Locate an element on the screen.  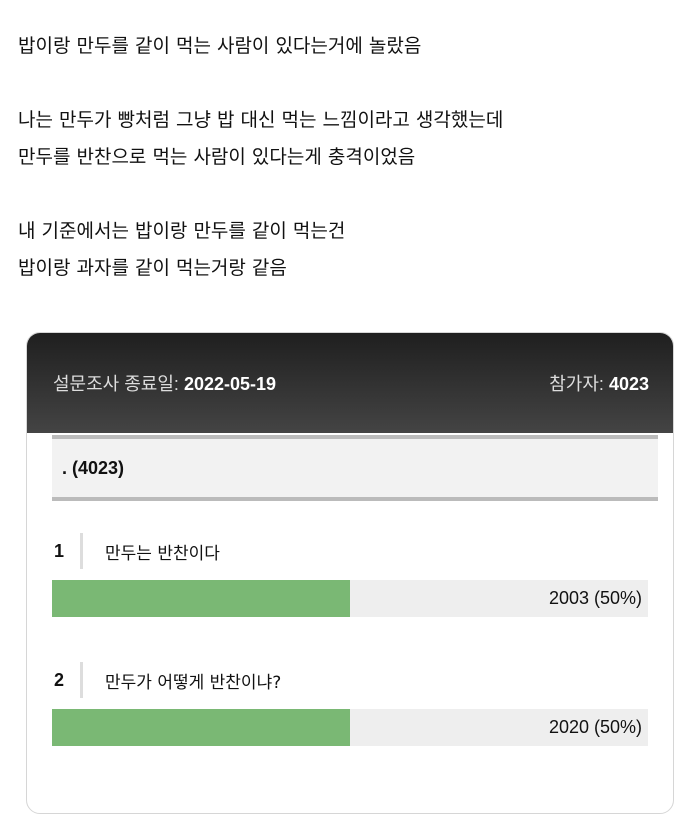
post-line: 나는 만두가 빵처럼 그냥 밥 대신 먹는 느낌이라고 생각했는데 is located at coordinates (261, 120).